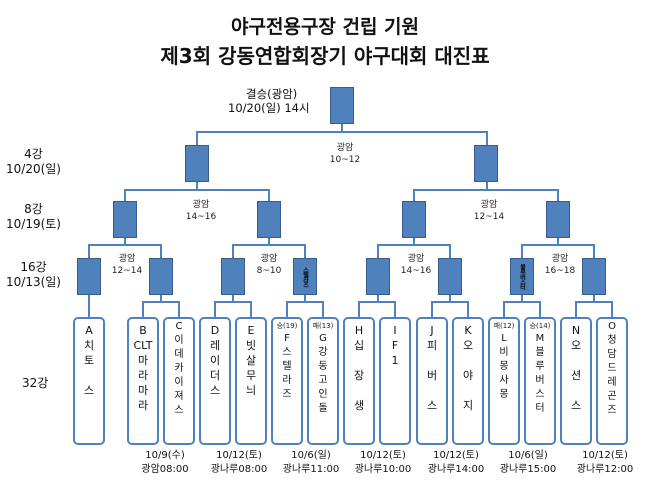  Describe the element at coordinates (33, 161) in the screenshot. I see `round-label-4: 4강 10/20(일)` at that location.